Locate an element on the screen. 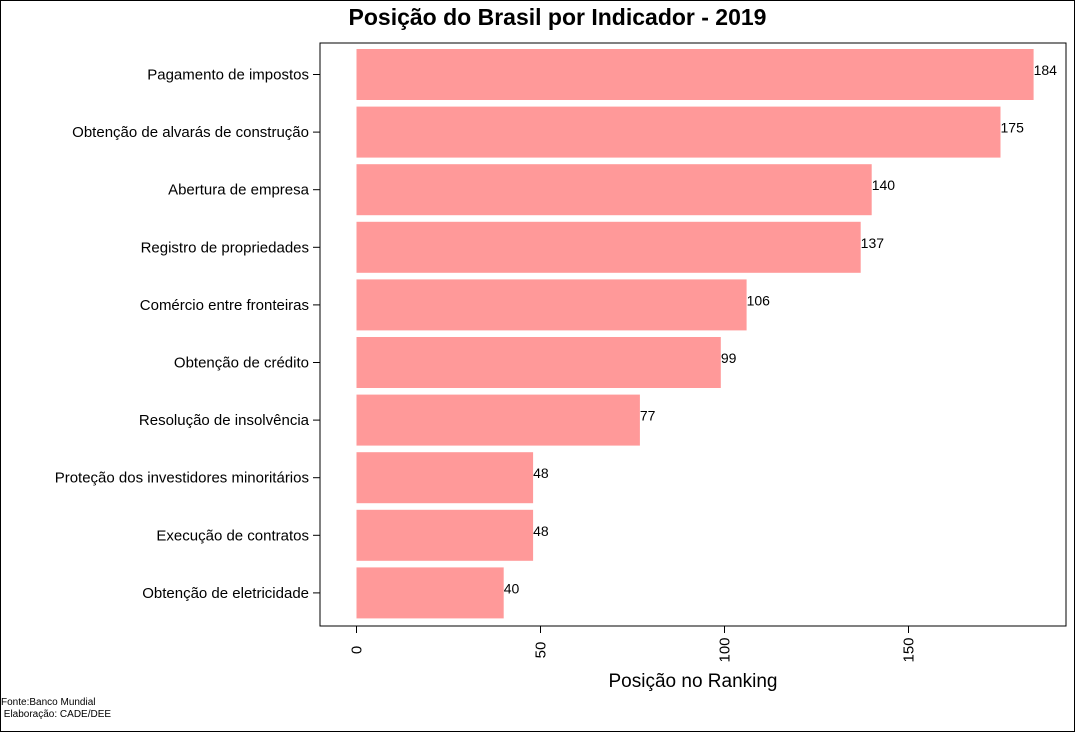 The width and height of the screenshot is (1075, 732). data-label: 106 is located at coordinates (759, 300).